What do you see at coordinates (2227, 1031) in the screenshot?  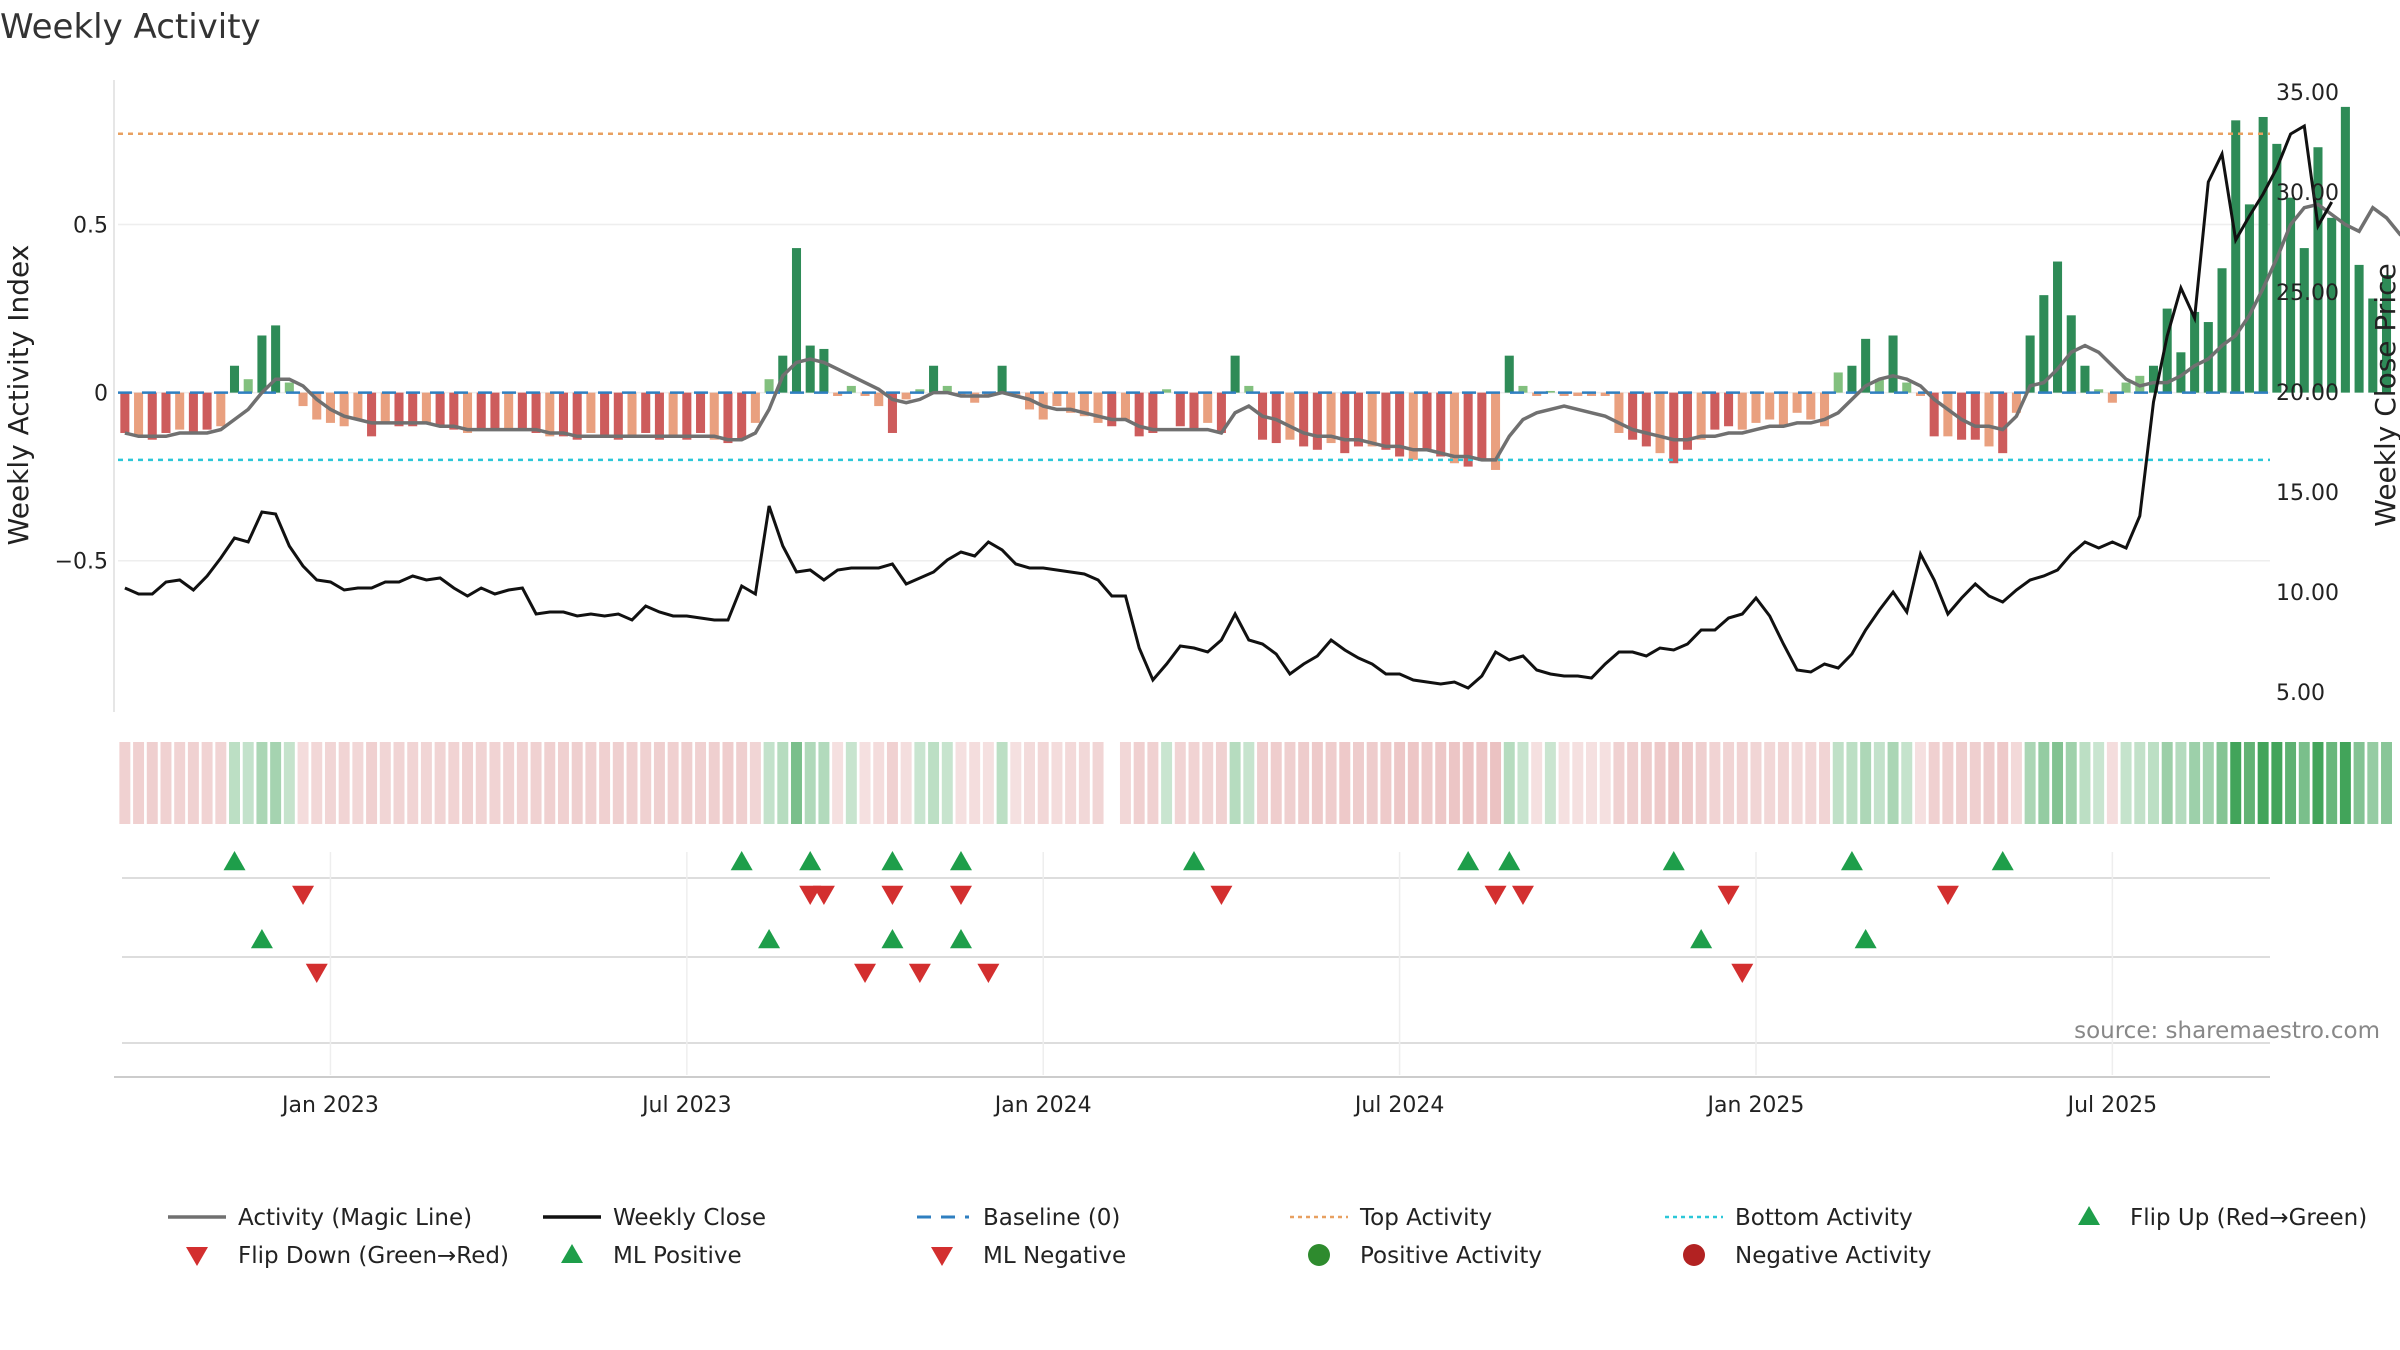 I see `source-credit: source: sharemaestro.com` at bounding box center [2227, 1031].